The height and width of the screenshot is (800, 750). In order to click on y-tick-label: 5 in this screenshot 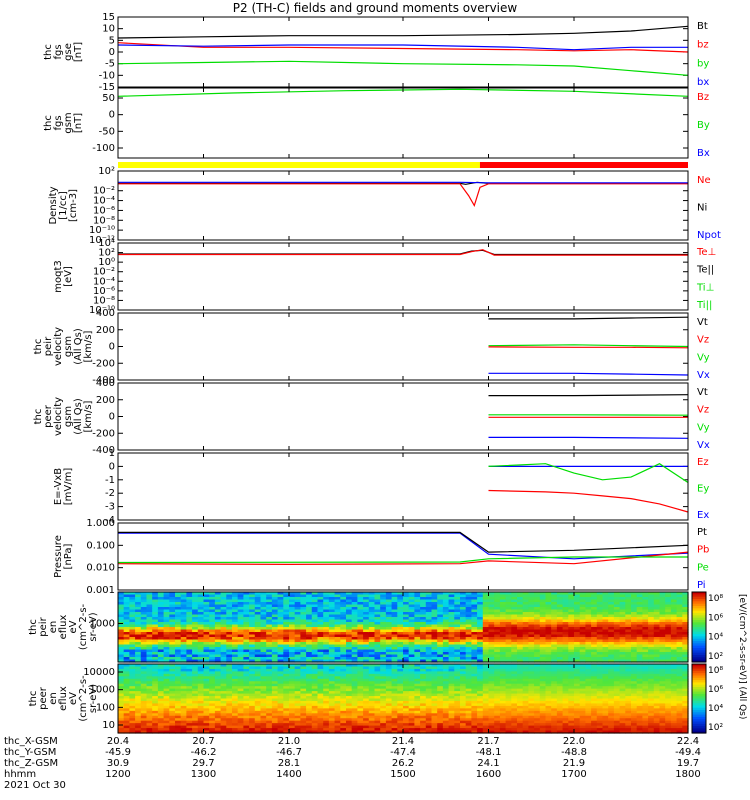, I will do `click(112, 40)`.